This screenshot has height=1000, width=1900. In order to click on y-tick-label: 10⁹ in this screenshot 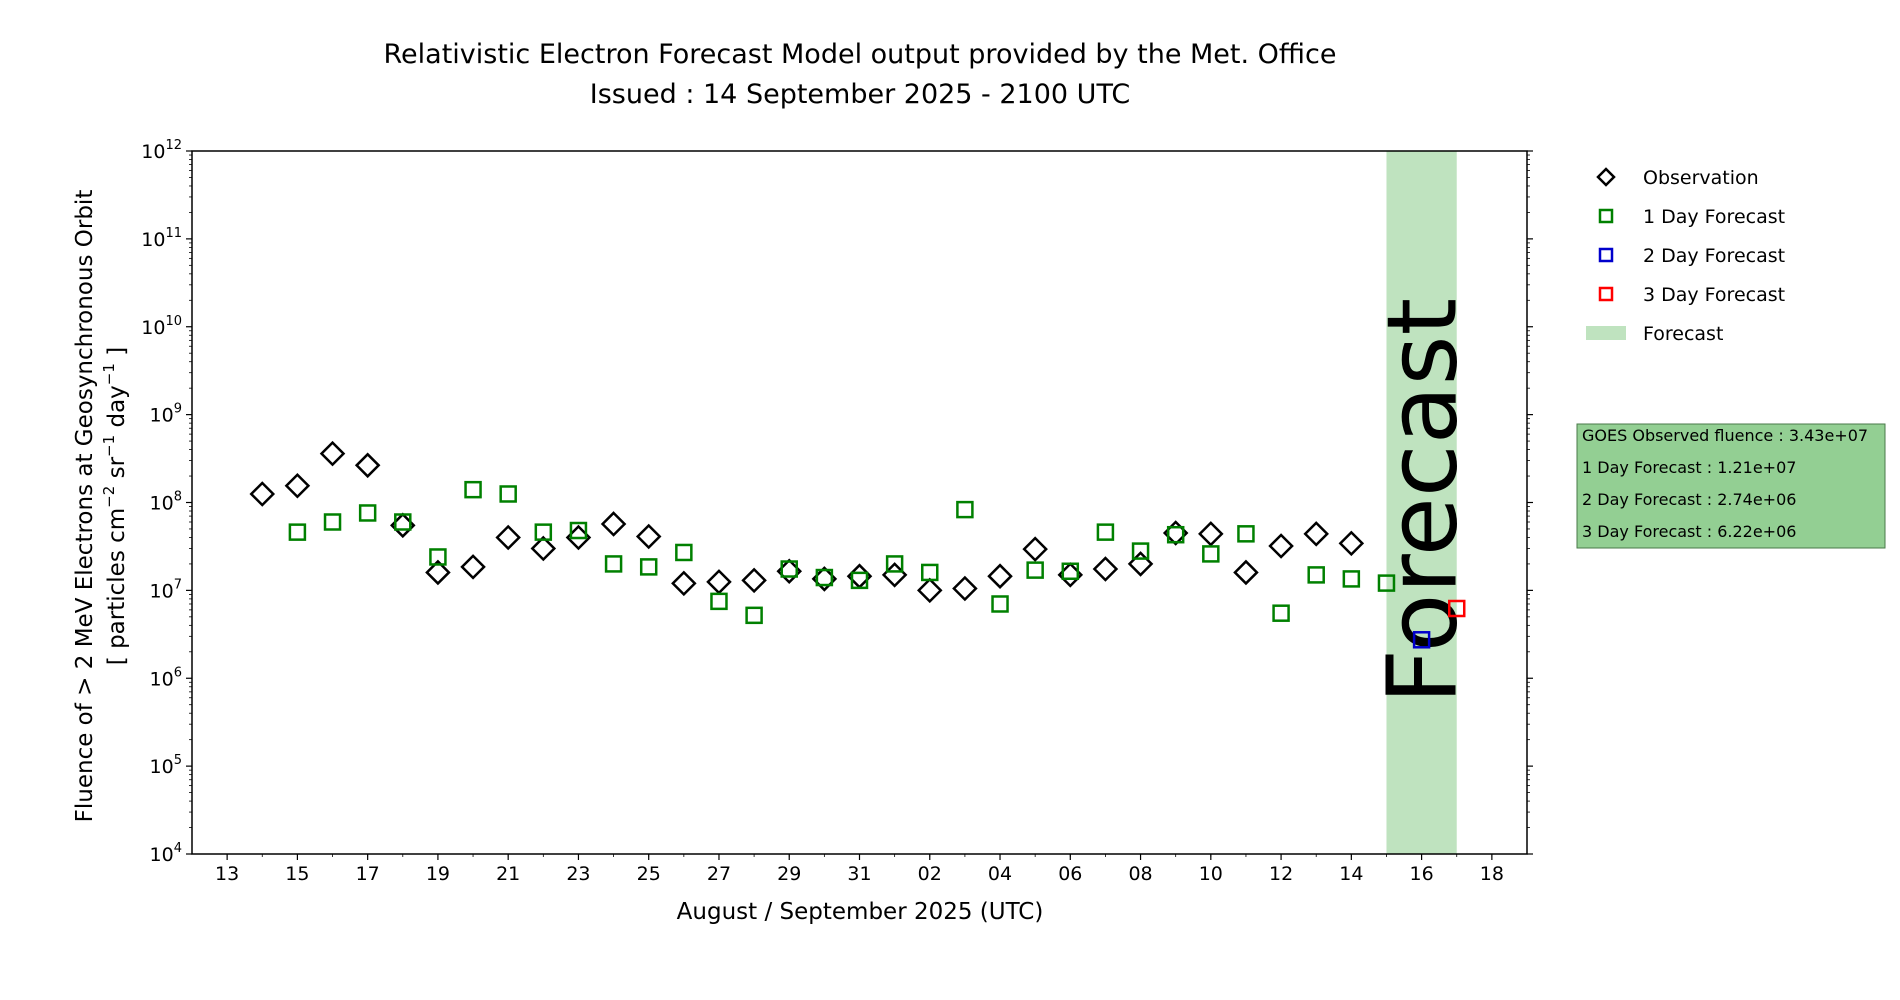, I will do `click(166, 414)`.